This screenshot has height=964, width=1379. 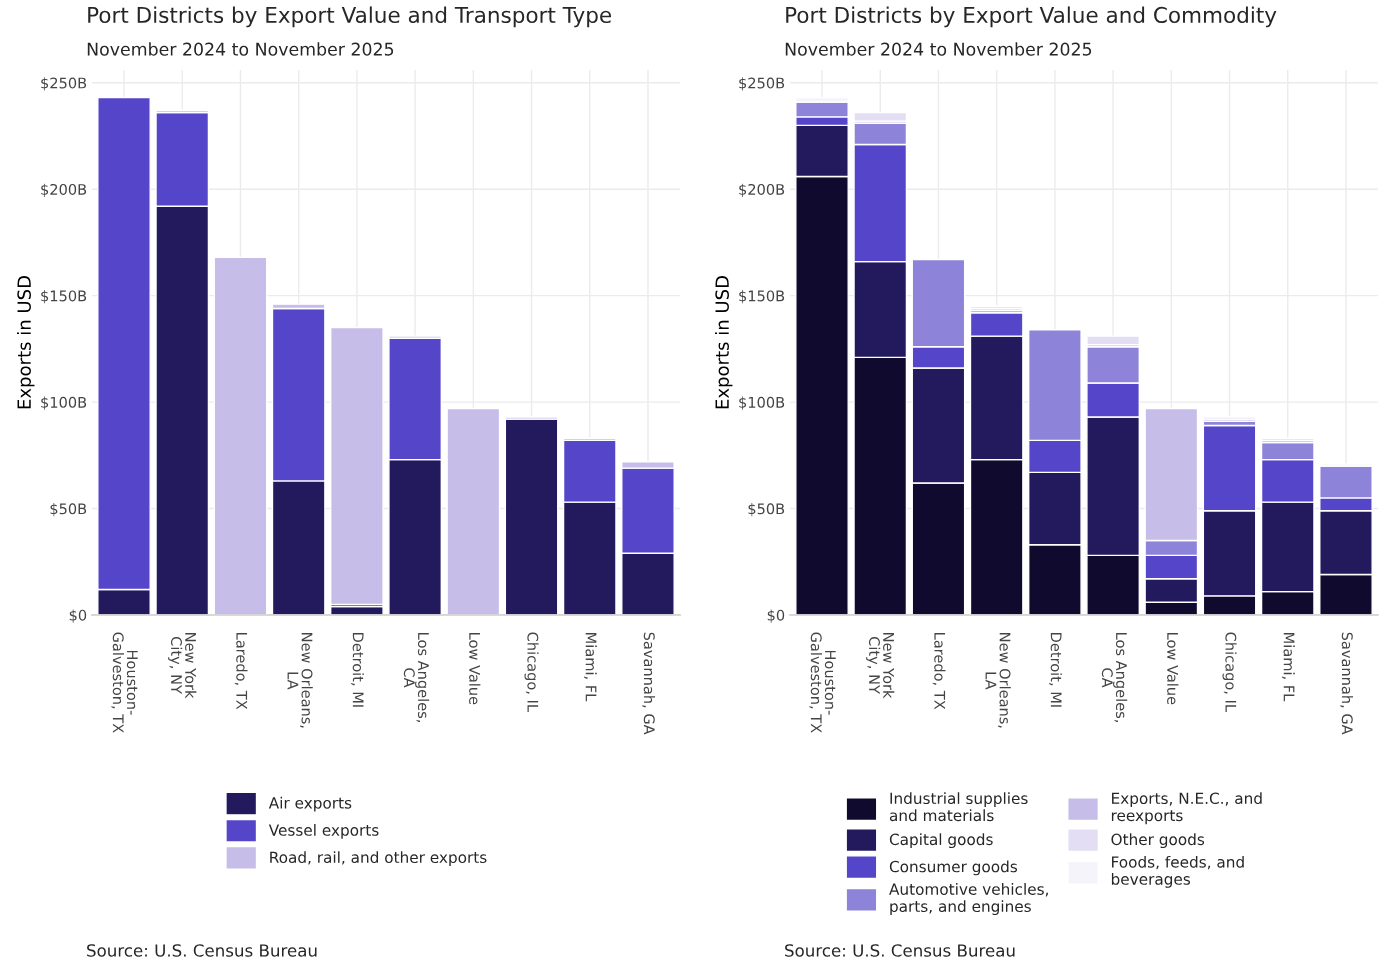 What do you see at coordinates (378, 859) in the screenshot?
I see `legend-label: Road, rail, and other exports` at bounding box center [378, 859].